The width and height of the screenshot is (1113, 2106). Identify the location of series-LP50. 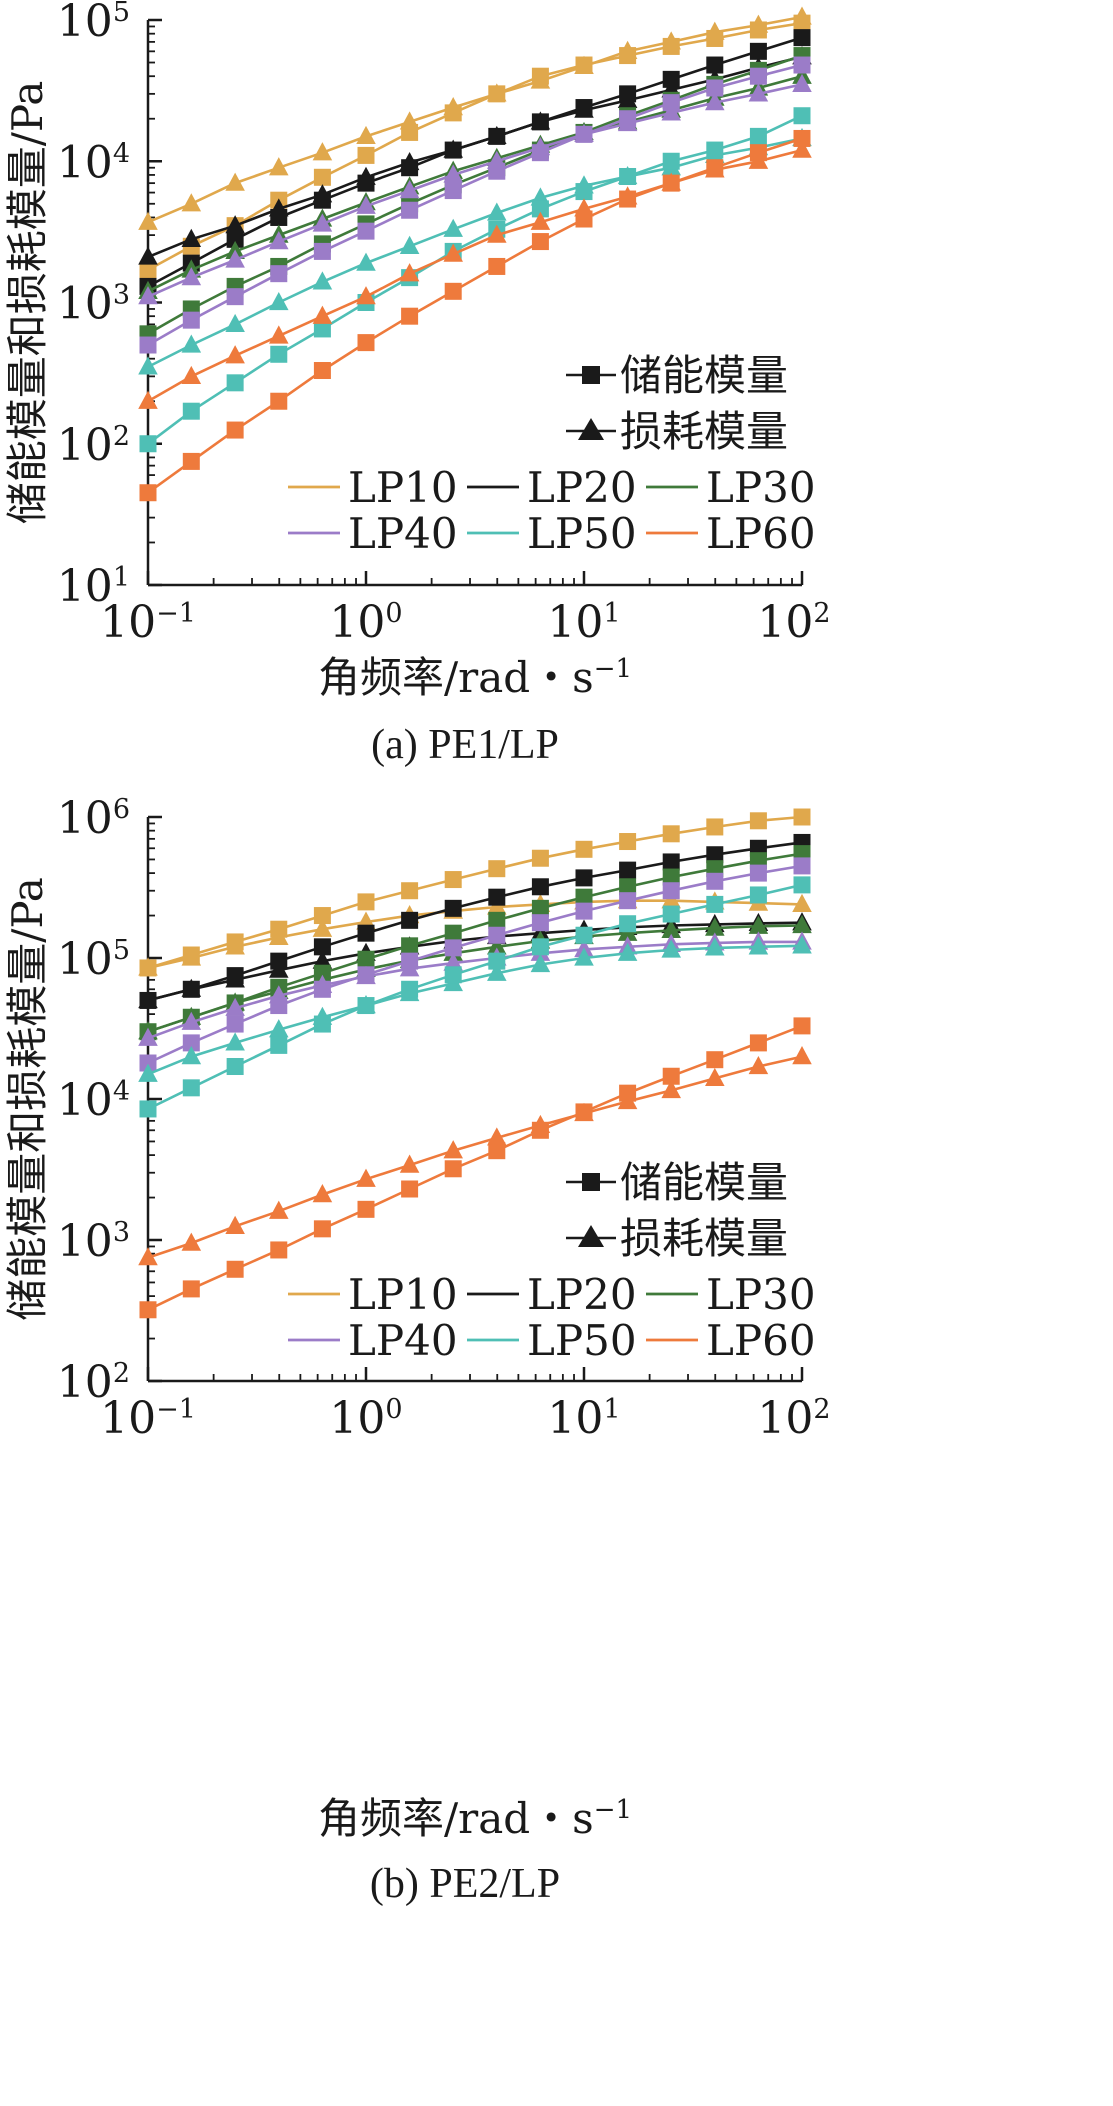
(475, 280).